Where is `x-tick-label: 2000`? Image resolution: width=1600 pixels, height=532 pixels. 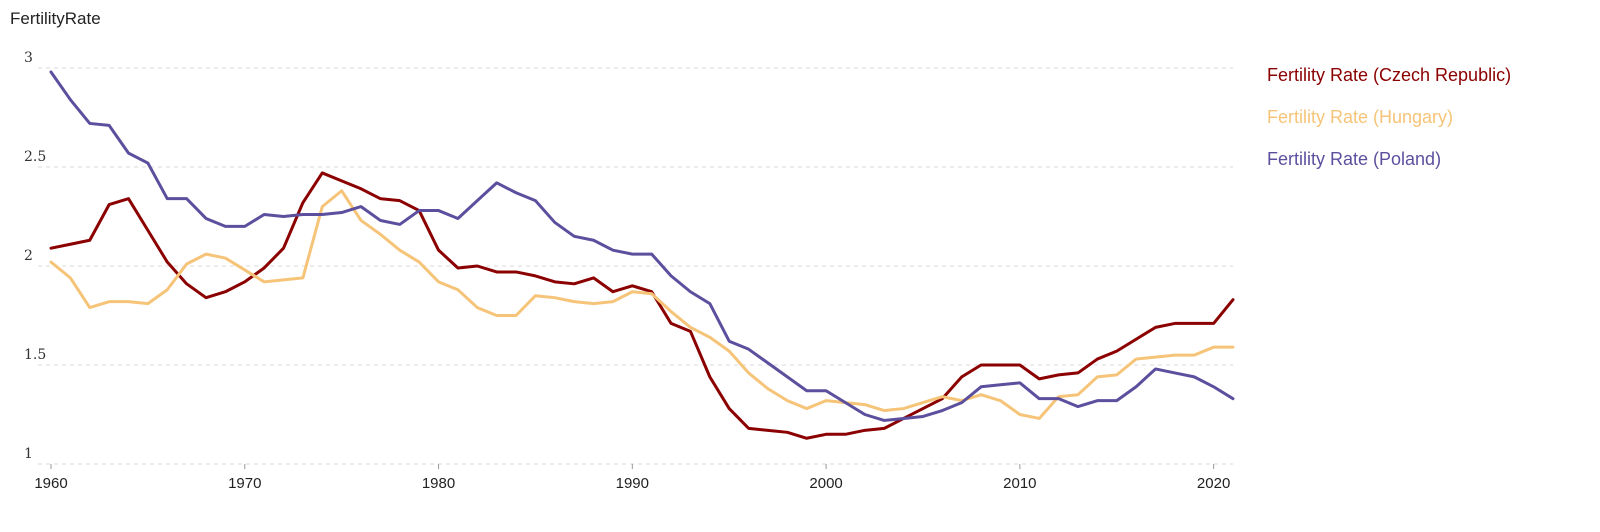
x-tick-label: 2000 is located at coordinates (825, 483).